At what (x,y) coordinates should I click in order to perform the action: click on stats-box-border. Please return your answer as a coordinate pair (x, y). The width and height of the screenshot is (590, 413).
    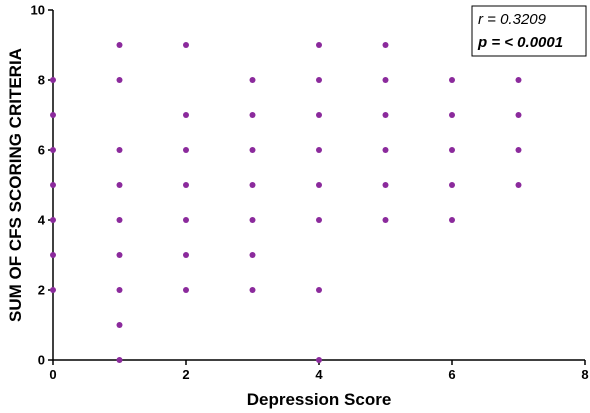
    Looking at the image, I should click on (529, 31).